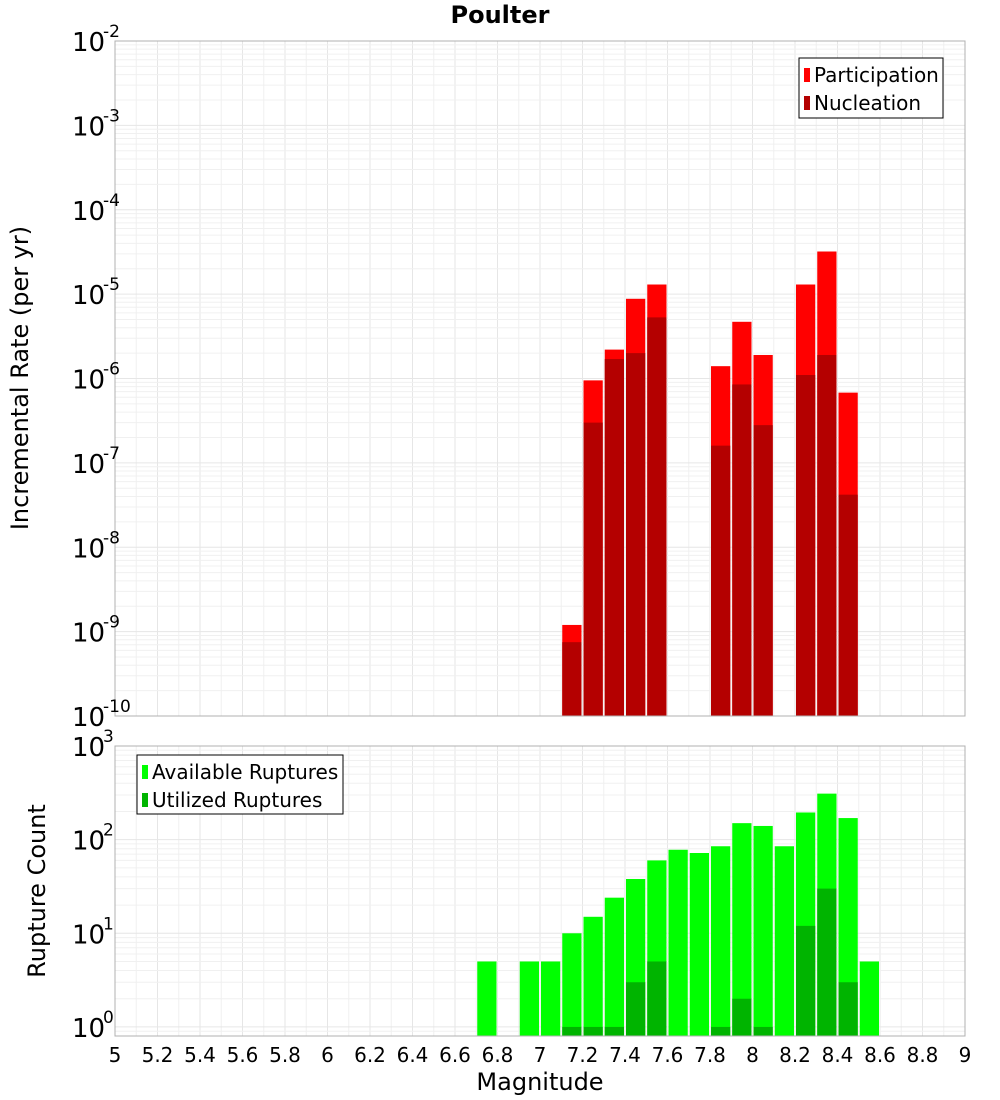  What do you see at coordinates (965, 1055) in the screenshot?
I see `x-tick-label: 9` at bounding box center [965, 1055].